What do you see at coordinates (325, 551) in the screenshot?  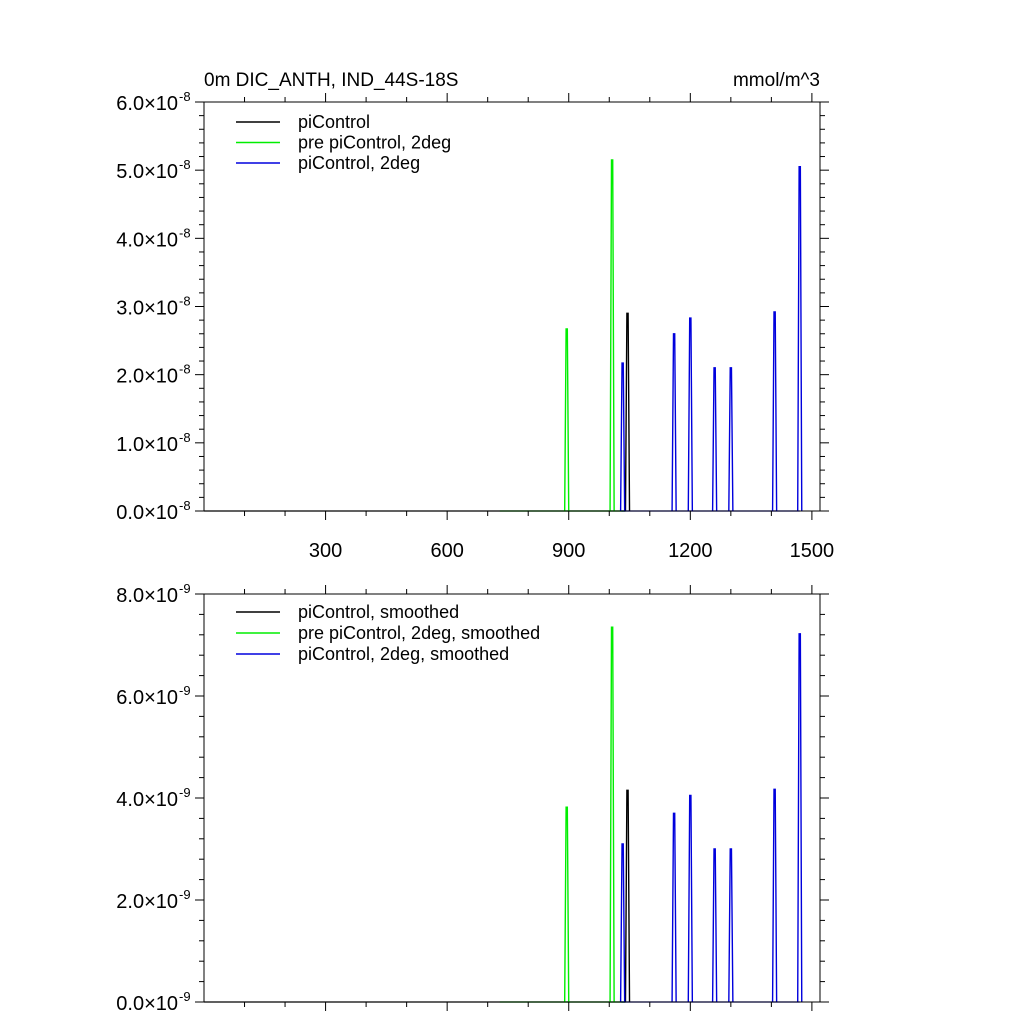 I see `x-tick-label: 300` at bounding box center [325, 551].